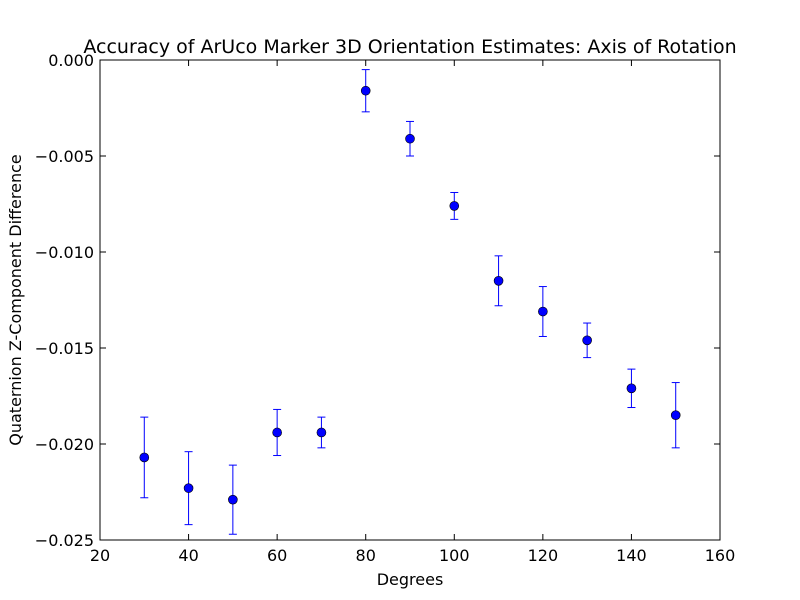  What do you see at coordinates (64, 348) in the screenshot?
I see `y-tick-label: −0.015` at bounding box center [64, 348].